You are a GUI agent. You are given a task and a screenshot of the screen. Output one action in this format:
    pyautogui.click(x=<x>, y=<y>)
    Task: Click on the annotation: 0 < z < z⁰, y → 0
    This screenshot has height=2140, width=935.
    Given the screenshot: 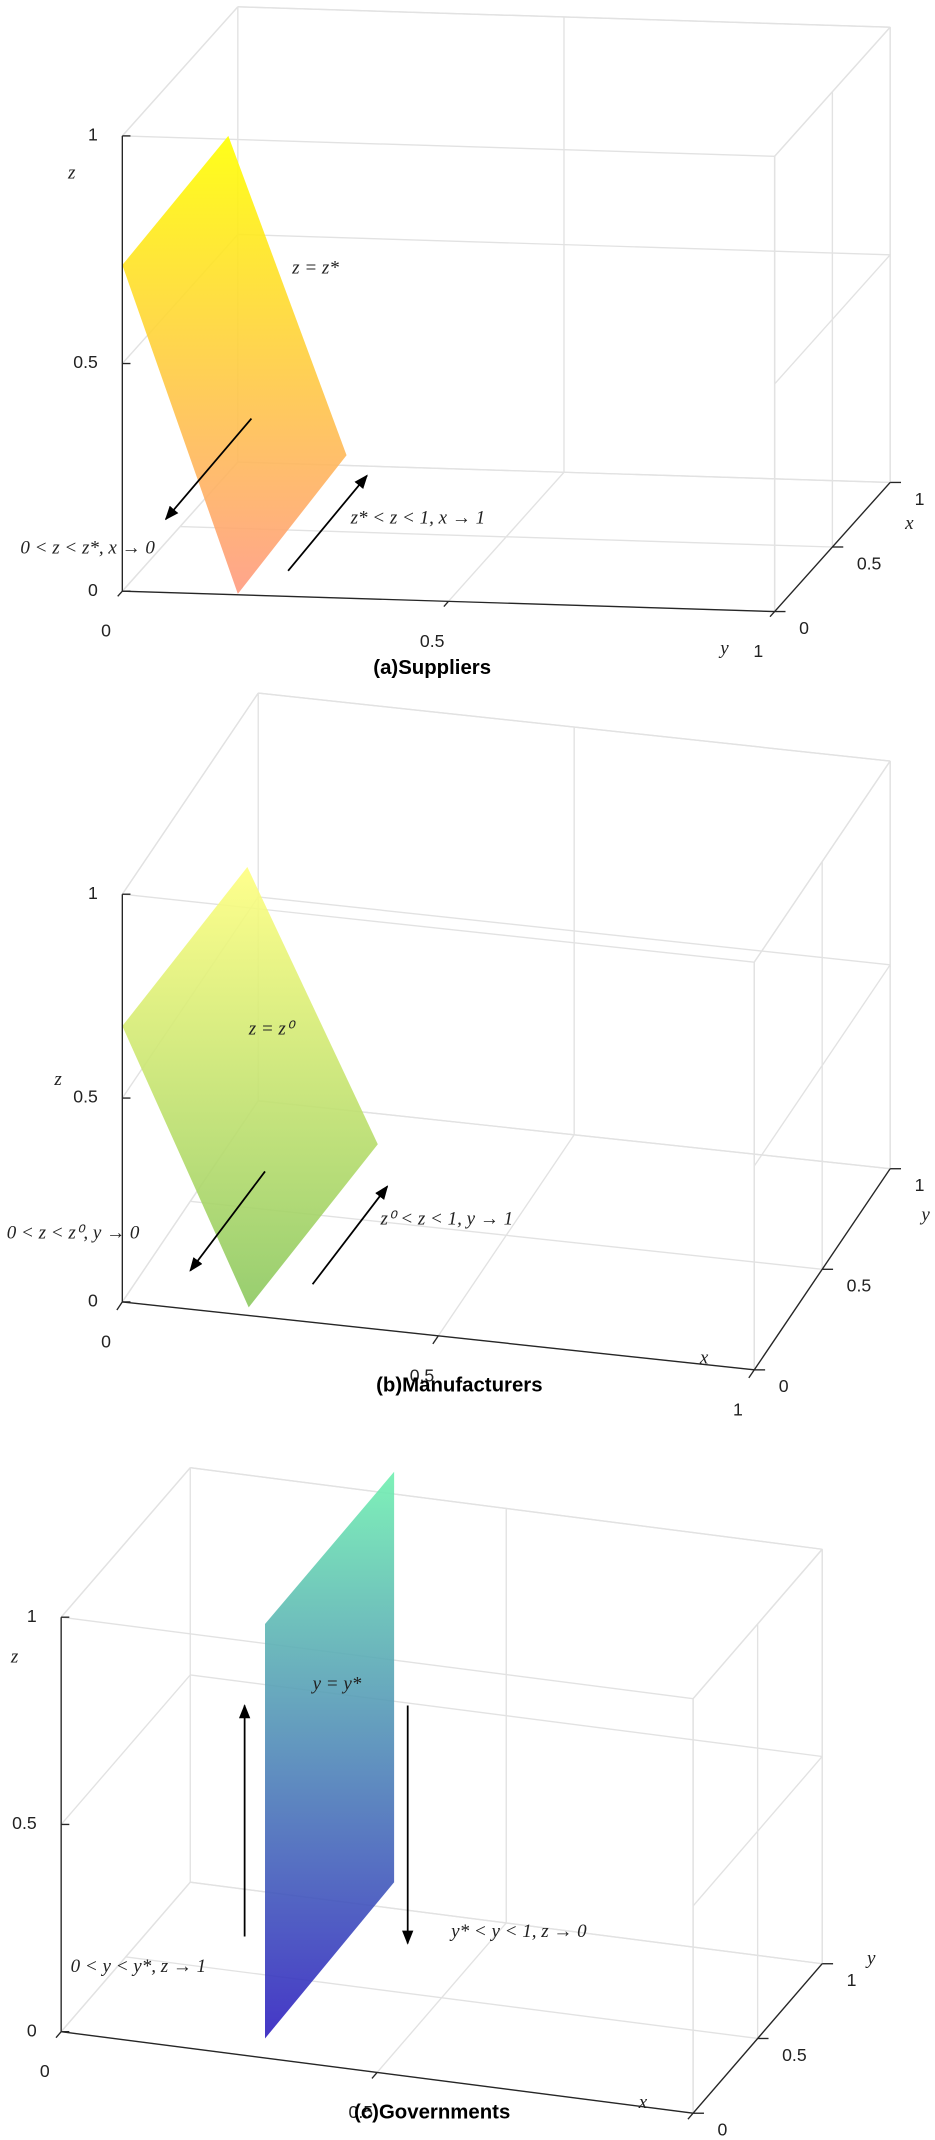 What is the action you would take?
    pyautogui.click(x=73, y=1232)
    